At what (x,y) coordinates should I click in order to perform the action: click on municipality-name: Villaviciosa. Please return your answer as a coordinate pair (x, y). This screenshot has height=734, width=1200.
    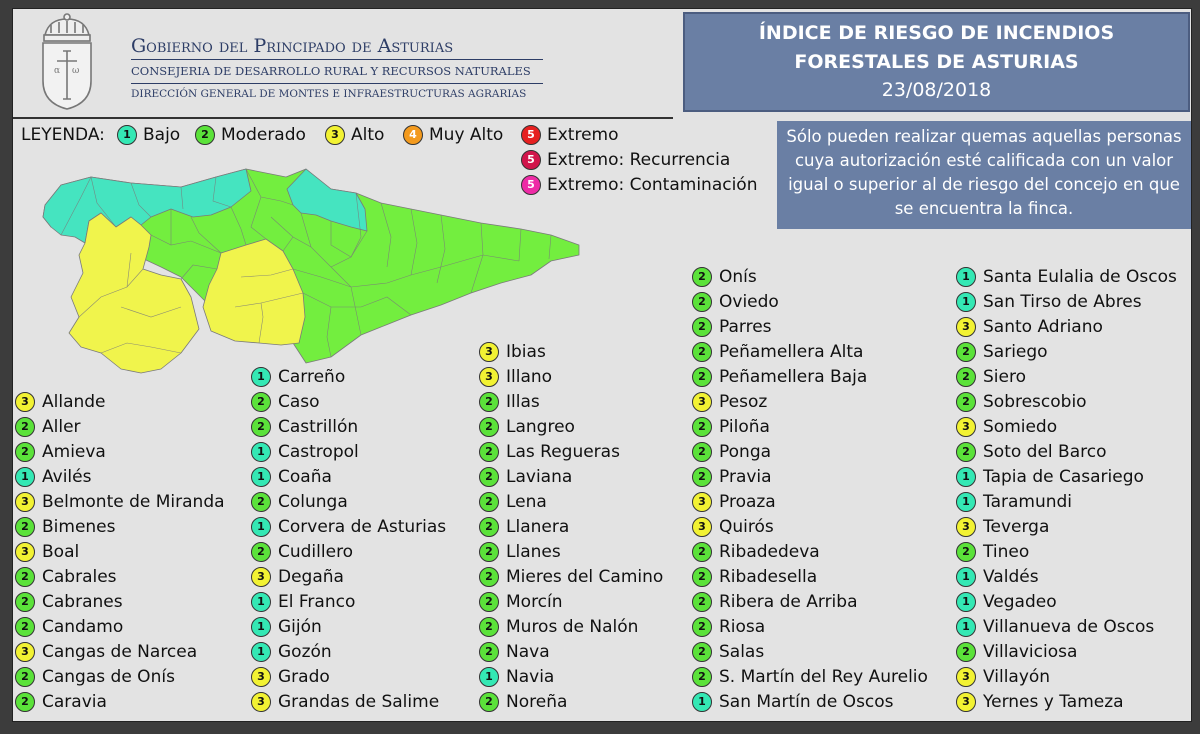
    Looking at the image, I should click on (1030, 651).